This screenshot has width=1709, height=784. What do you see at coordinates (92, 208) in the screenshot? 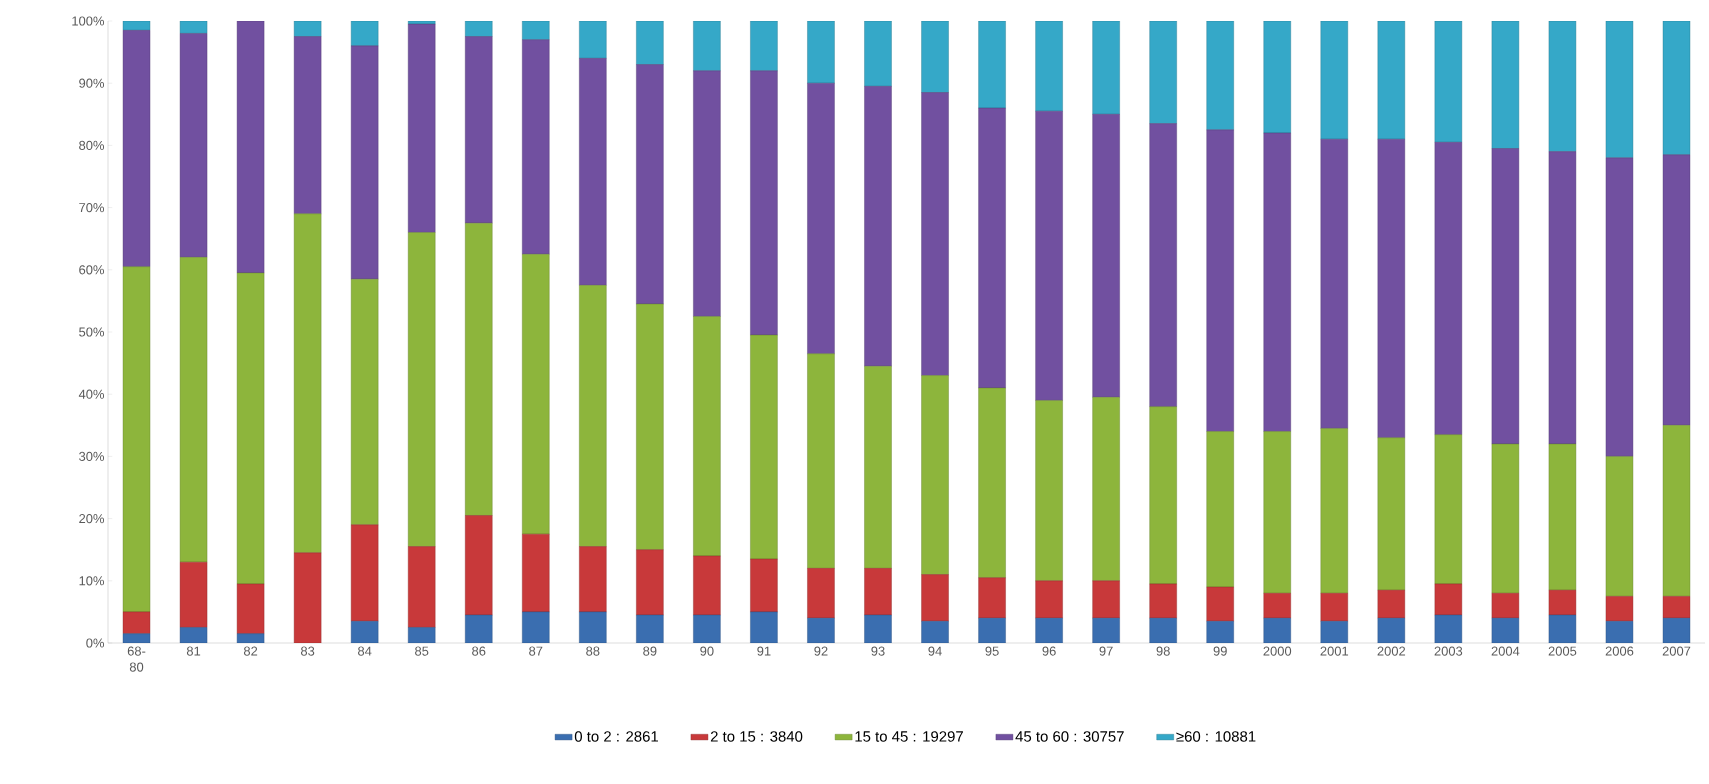
I see `y-tick-label: 70%` at bounding box center [92, 208].